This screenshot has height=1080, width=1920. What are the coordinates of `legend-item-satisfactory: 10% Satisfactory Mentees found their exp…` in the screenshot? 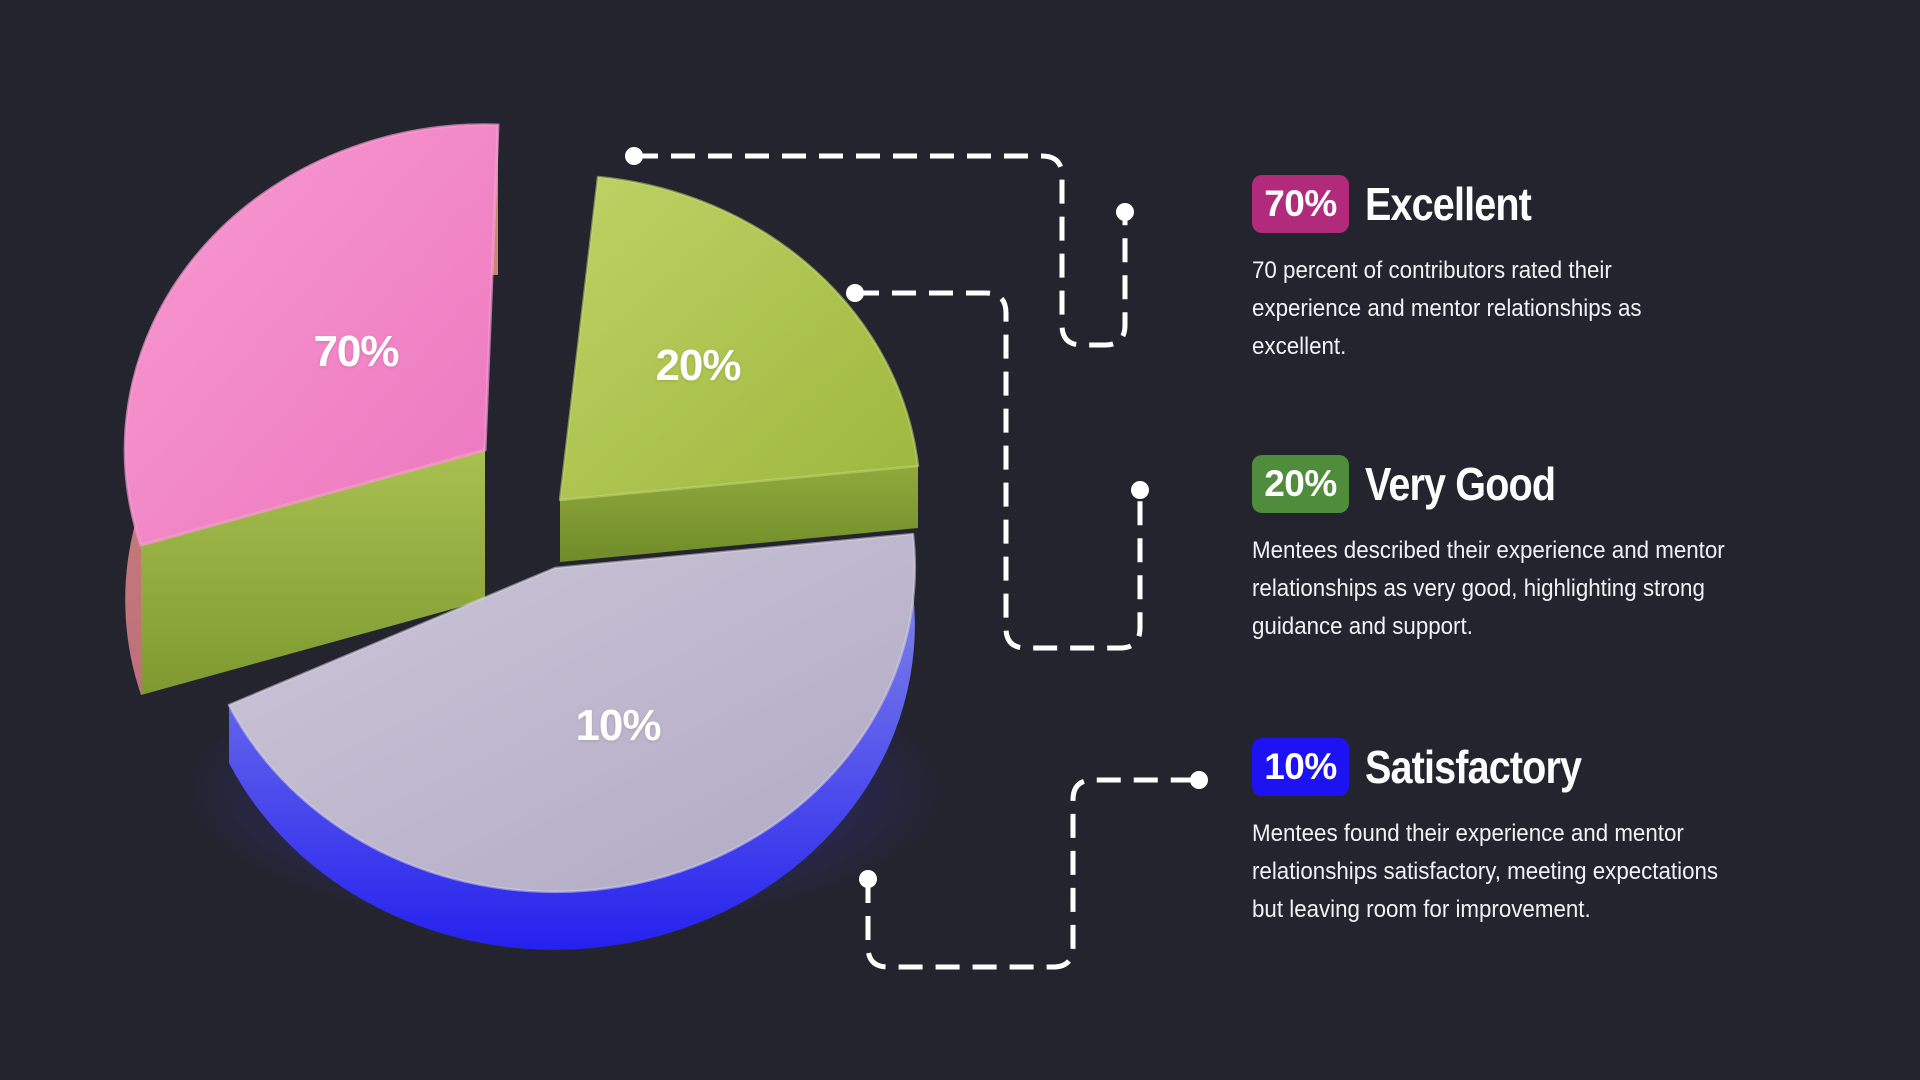 It's located at (1532, 833).